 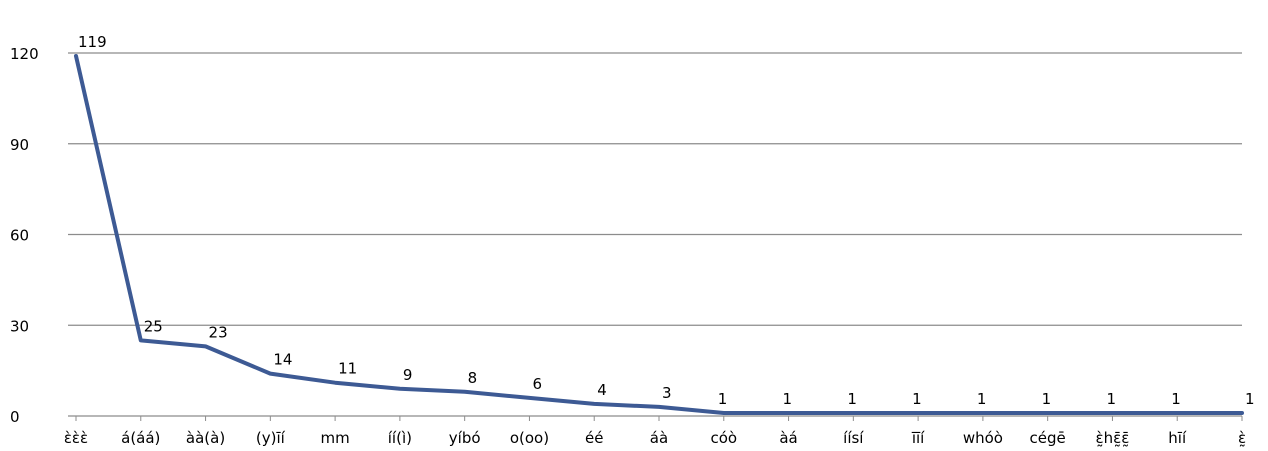 I want to click on x-tick-label: áà, so click(x=659, y=438).